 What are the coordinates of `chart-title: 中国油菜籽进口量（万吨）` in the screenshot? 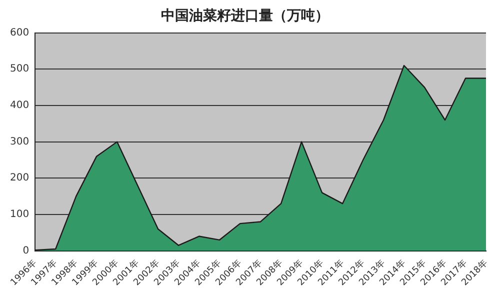 It's located at (245, 16).